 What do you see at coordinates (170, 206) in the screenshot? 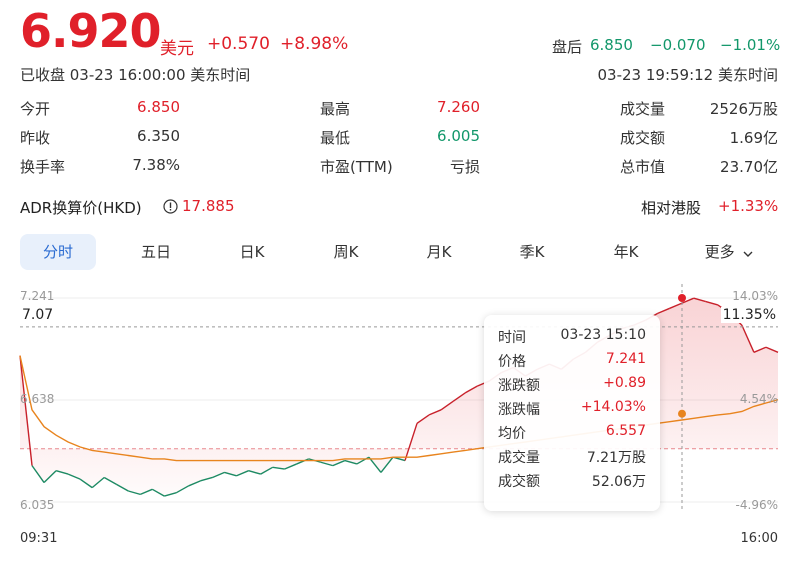
I see `info-icon` at bounding box center [170, 206].